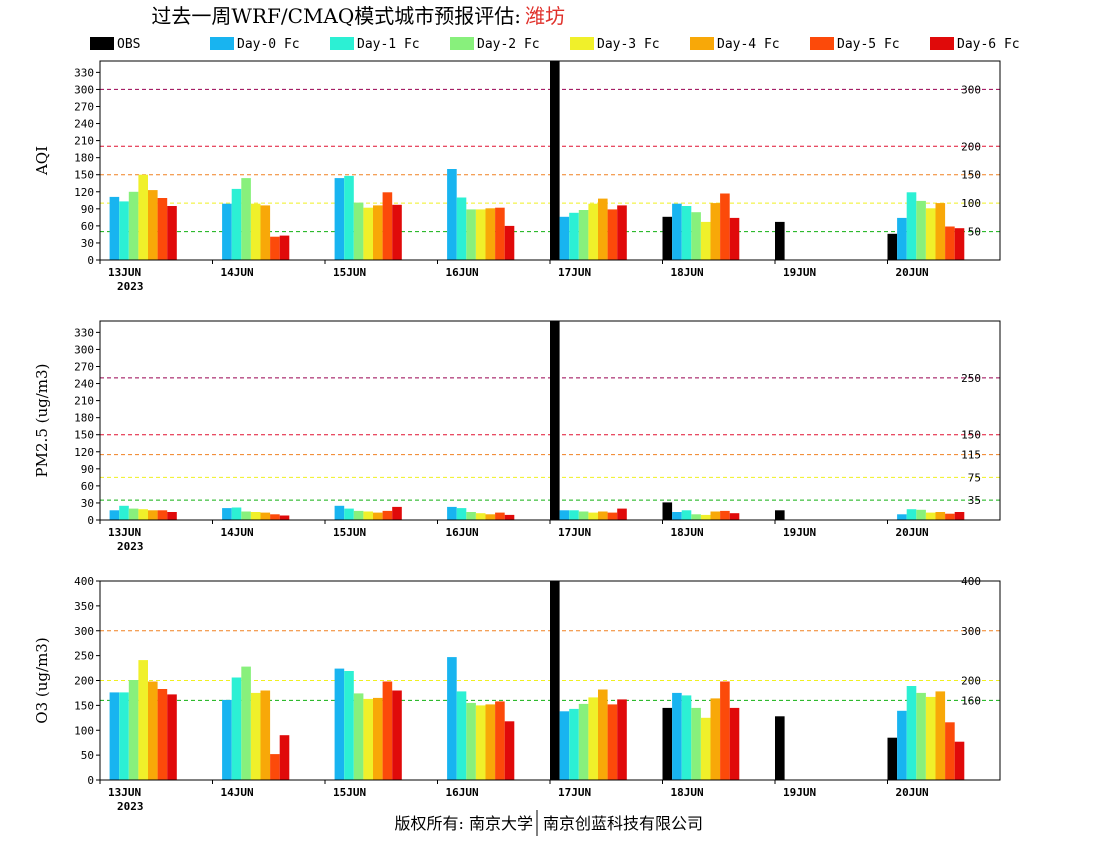  I want to click on bar-pm25-15jun-day-6-fc, so click(397, 513).